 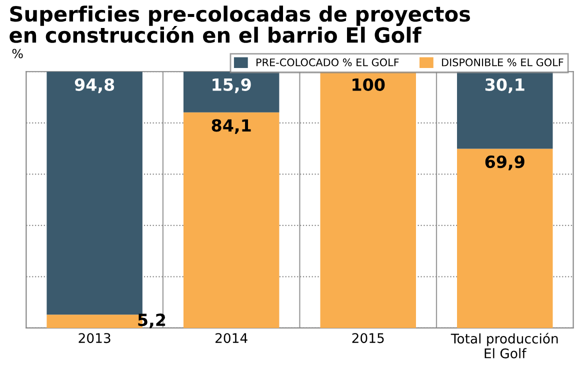 What do you see at coordinates (17, 53) in the screenshot?
I see `y-axis-title: %` at bounding box center [17, 53].